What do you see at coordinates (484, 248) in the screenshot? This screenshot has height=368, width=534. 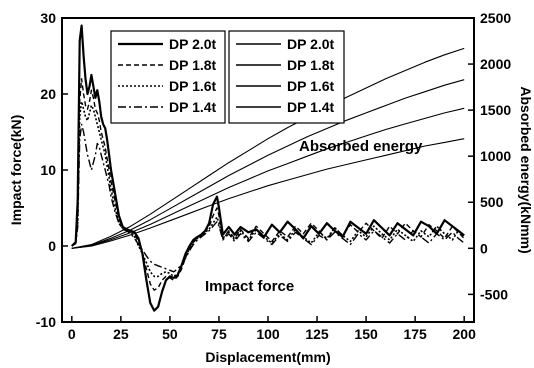 I see `y-right-tick-label: 0` at bounding box center [484, 248].